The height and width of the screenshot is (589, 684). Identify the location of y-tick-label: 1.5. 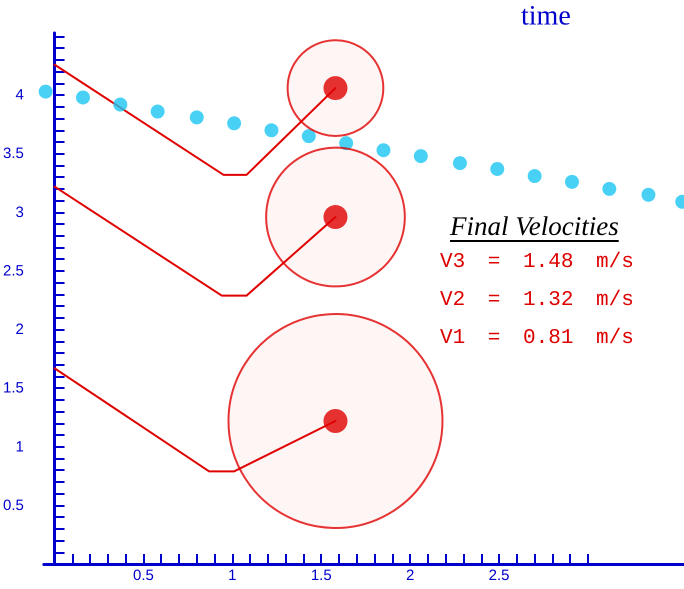
(13, 388).